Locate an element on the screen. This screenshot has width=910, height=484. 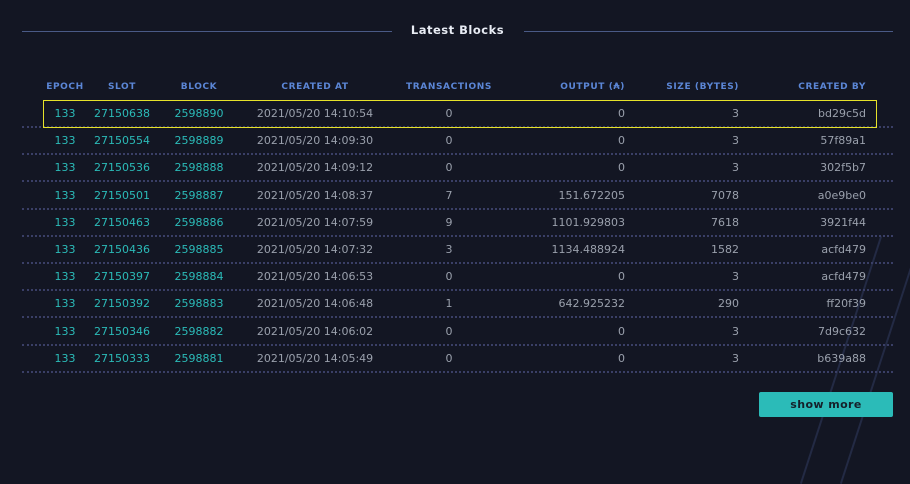
cell-created-at: 2021/05/20 14:07:32 is located at coordinates (315, 249).